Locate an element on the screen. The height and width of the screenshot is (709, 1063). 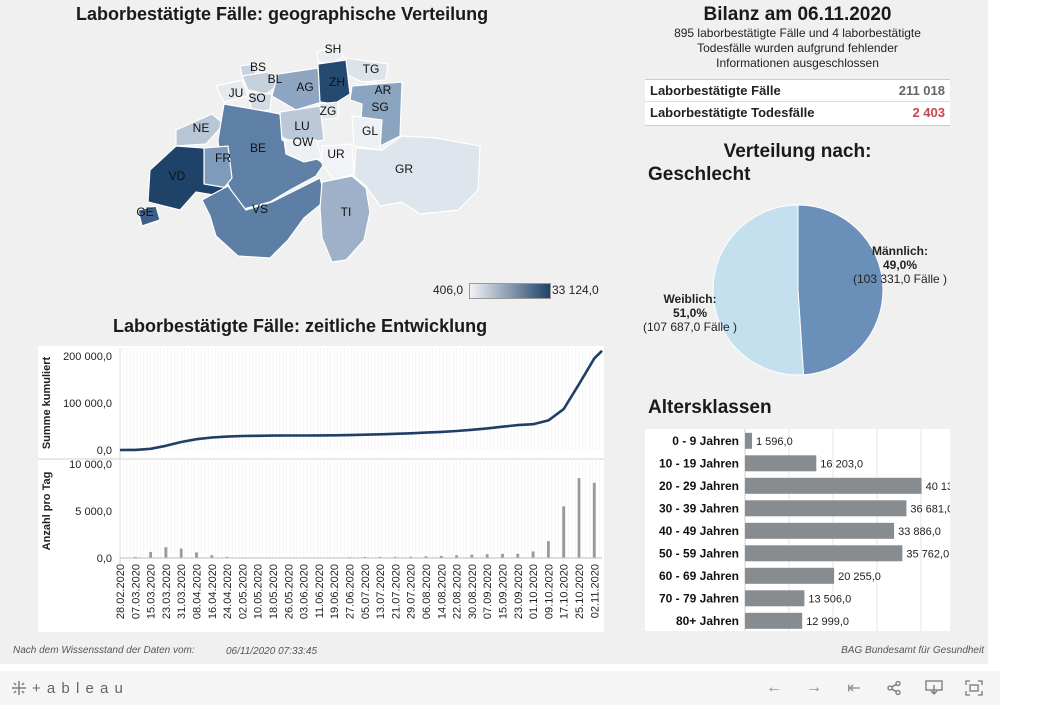
canton-label-gr: GR is located at coordinates (404, 169).